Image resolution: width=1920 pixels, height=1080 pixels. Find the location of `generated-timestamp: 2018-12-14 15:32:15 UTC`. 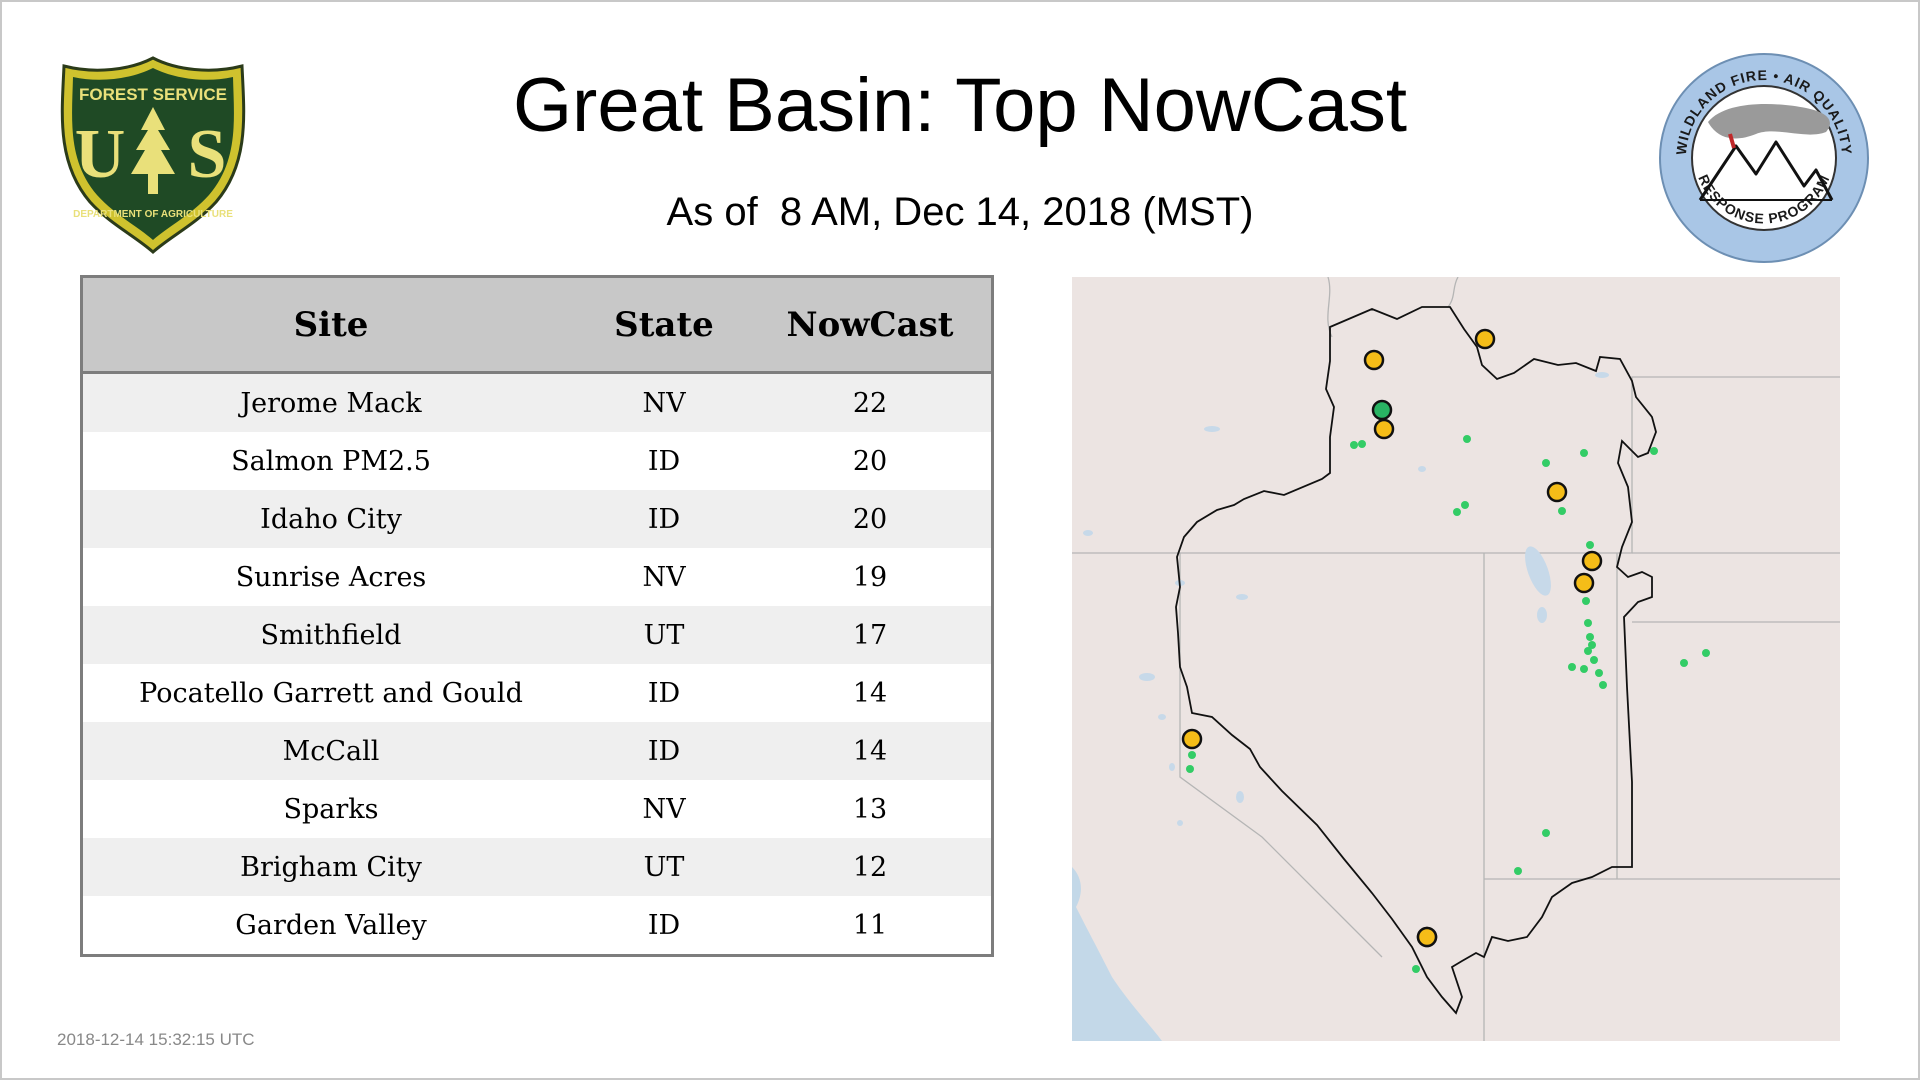

generated-timestamp: 2018-12-14 15:32:15 UTC is located at coordinates (156, 1039).